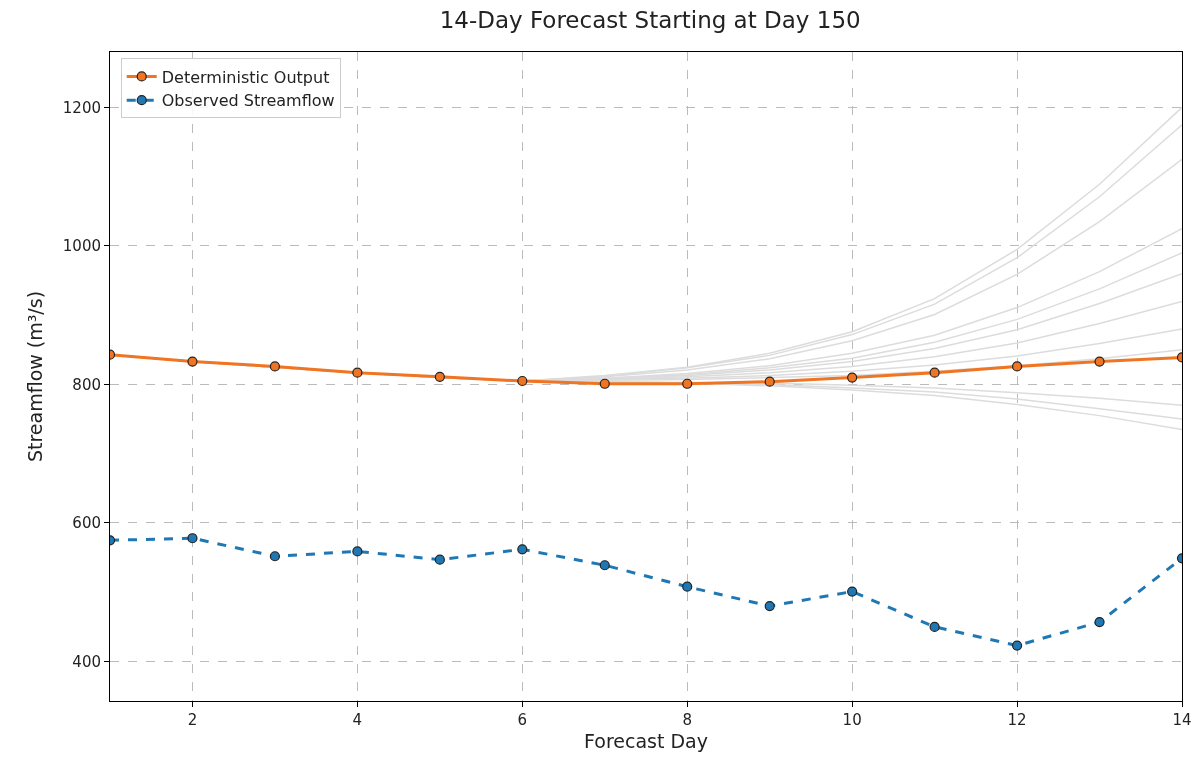 This screenshot has width=1204, height=763. I want to click on x-tick-label: 4, so click(357, 720).